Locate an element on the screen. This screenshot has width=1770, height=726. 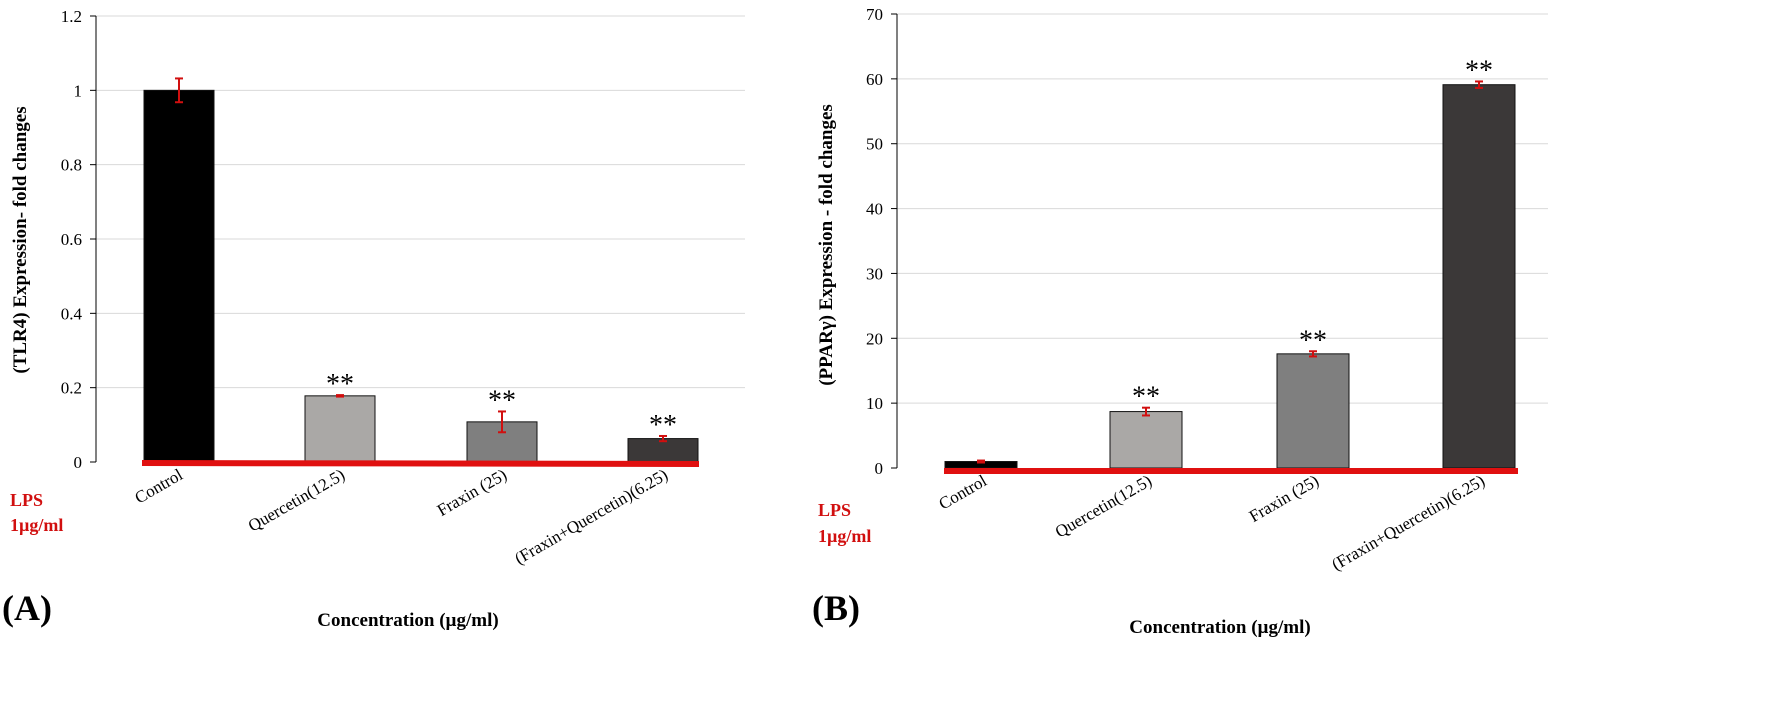
y-tick-label: 70 is located at coordinates (874, 14).